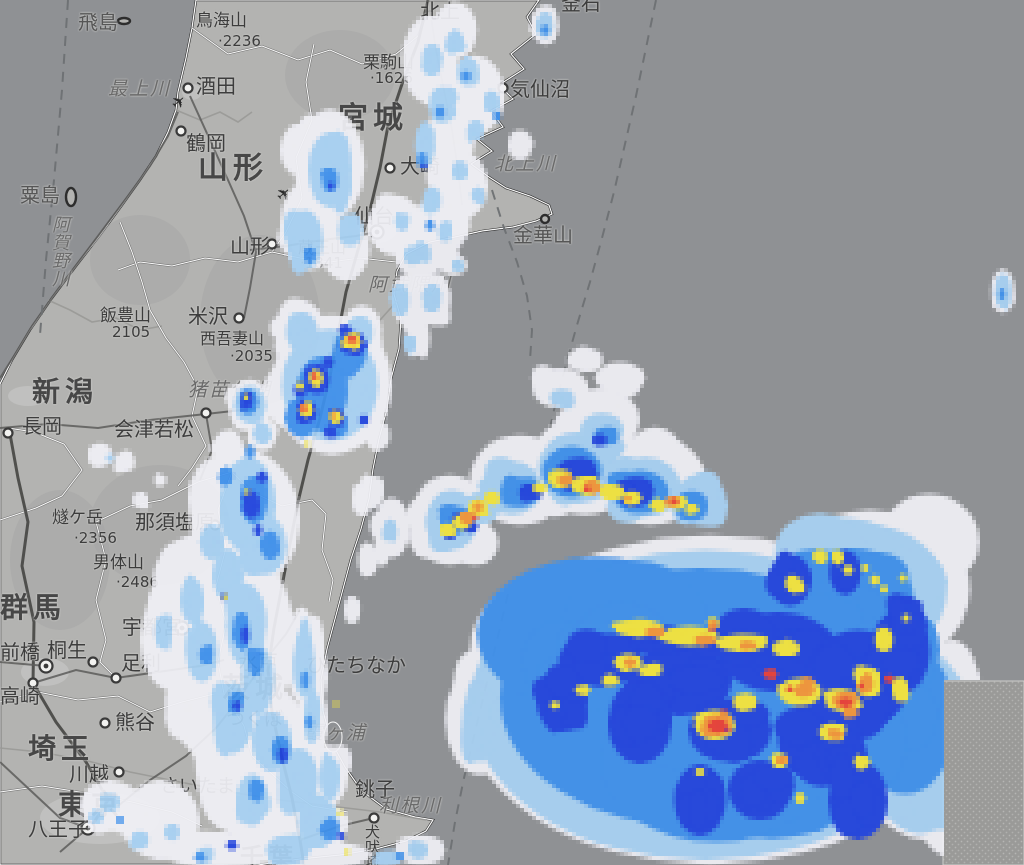  Describe the element at coordinates (255, 687) in the screenshot. I see `map-label: 茨城` at that location.